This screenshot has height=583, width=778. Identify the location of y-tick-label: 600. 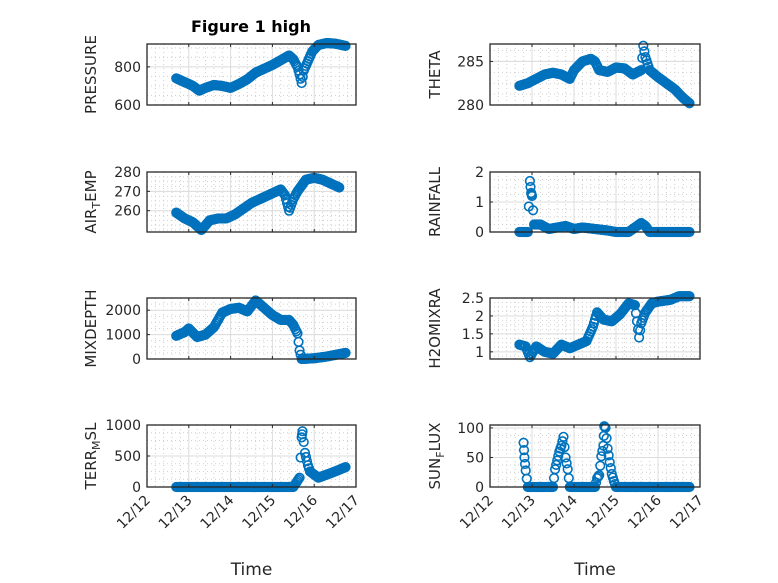
(127, 106).